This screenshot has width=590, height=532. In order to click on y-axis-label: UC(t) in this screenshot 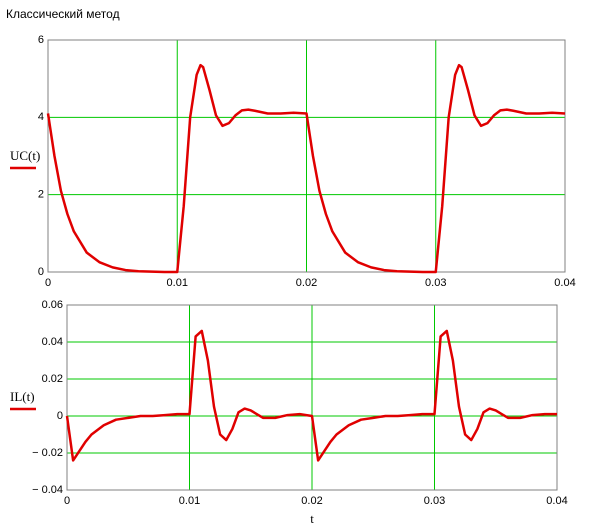, I will do `click(25, 155)`.